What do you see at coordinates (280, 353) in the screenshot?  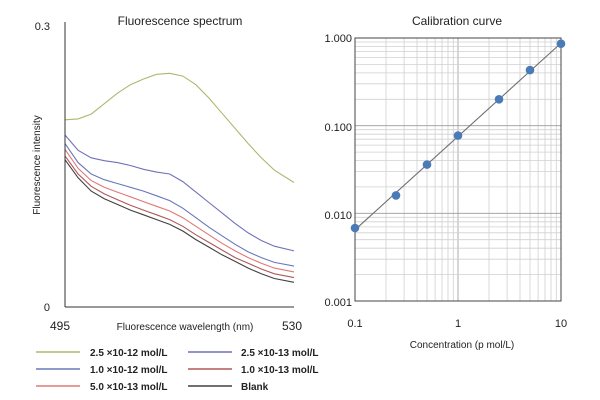 I see `legend-label-2: 2.5 ×10-13 mol/L` at bounding box center [280, 353].